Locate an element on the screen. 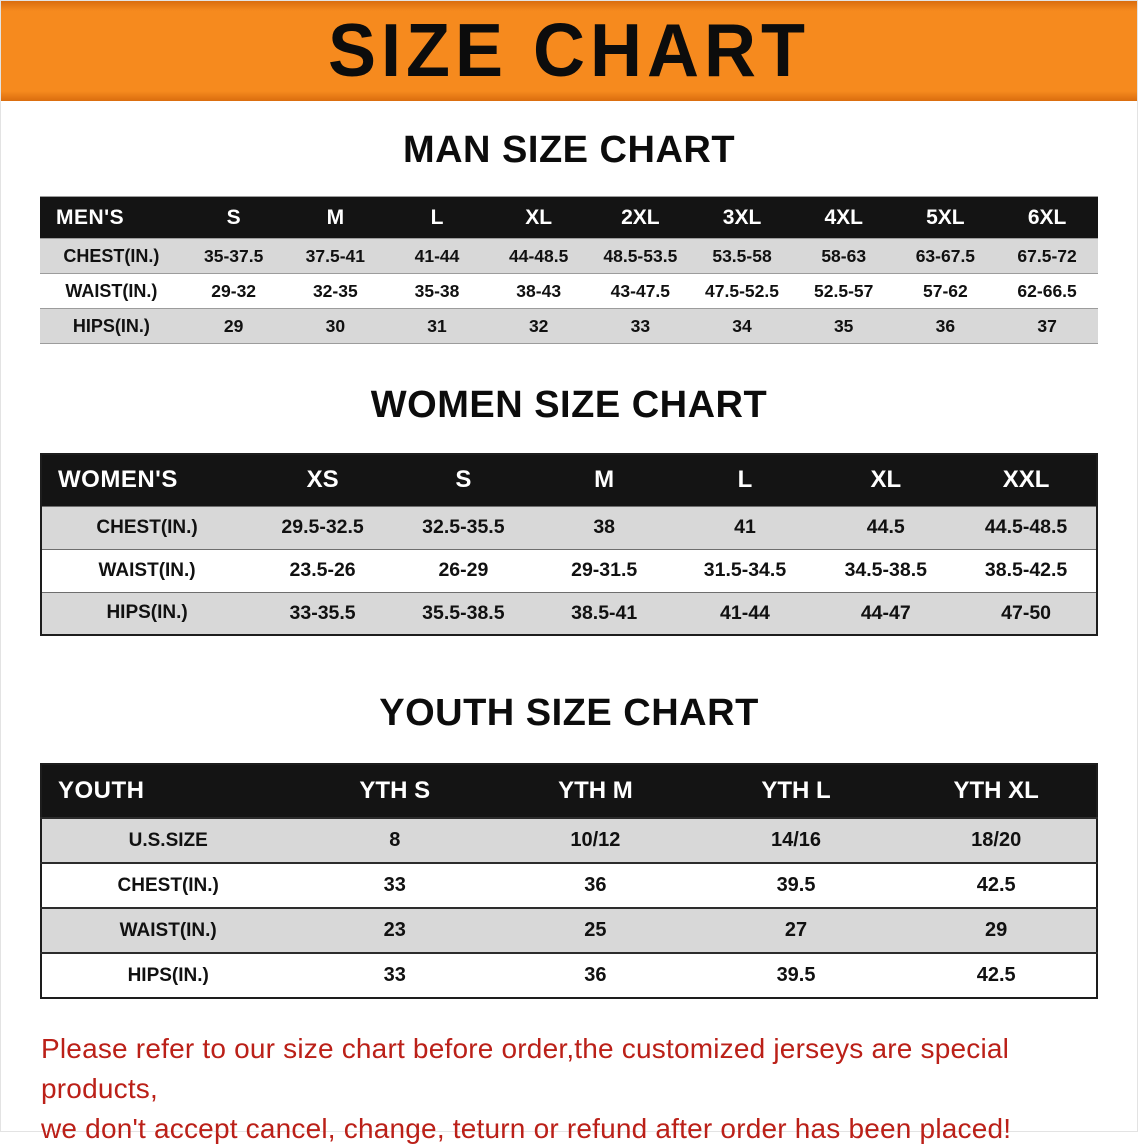  size-value-cell: 42.5 is located at coordinates (996, 975).